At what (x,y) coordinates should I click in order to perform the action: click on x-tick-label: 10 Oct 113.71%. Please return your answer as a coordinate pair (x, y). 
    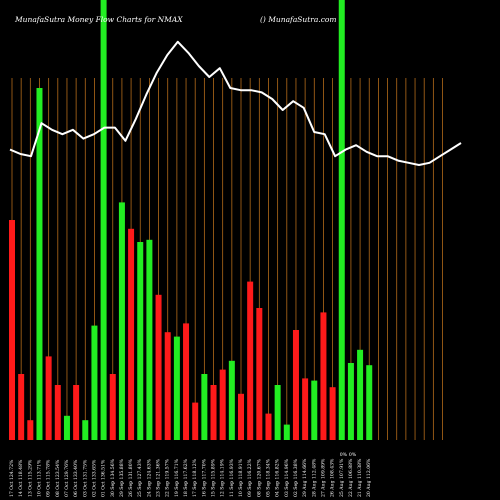
    Looking at the image, I should click on (39, 478).